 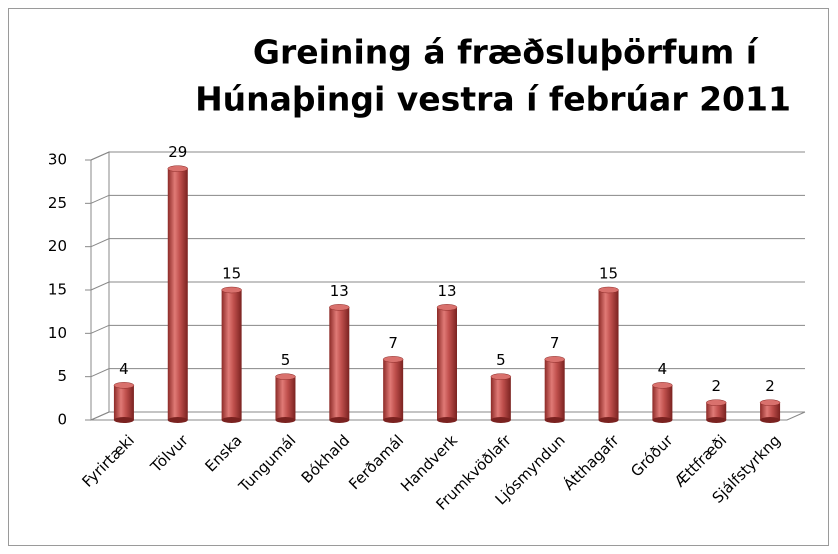 What do you see at coordinates (493, 99) in the screenshot?
I see `chart-title: Húnaþingi vestra í febrúar 2011` at bounding box center [493, 99].